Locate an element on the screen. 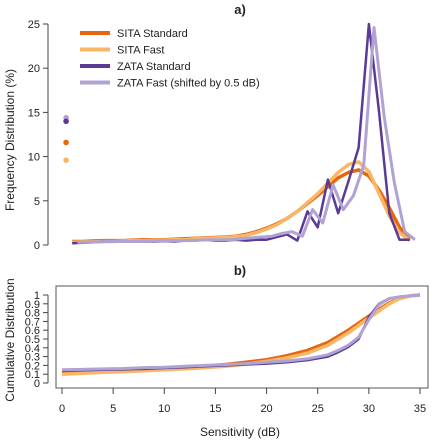 Image resolution: width=435 pixels, height=440 pixels. series-line-zata-fast-shifted-by-0-5-db is located at coordinates (241, 332).